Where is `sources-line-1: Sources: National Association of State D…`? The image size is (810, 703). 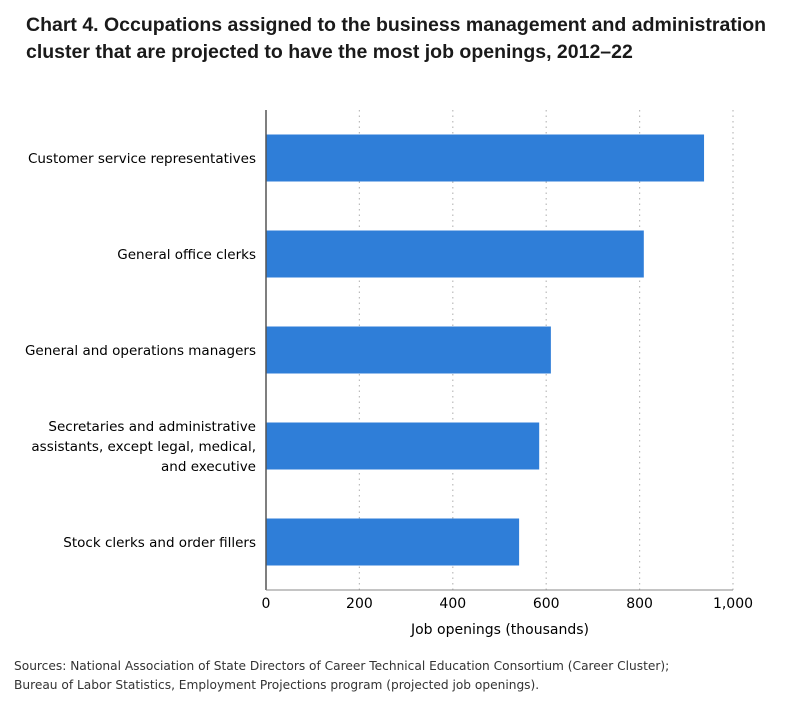
sources-line-1: Sources: National Association of State D… is located at coordinates (342, 666).